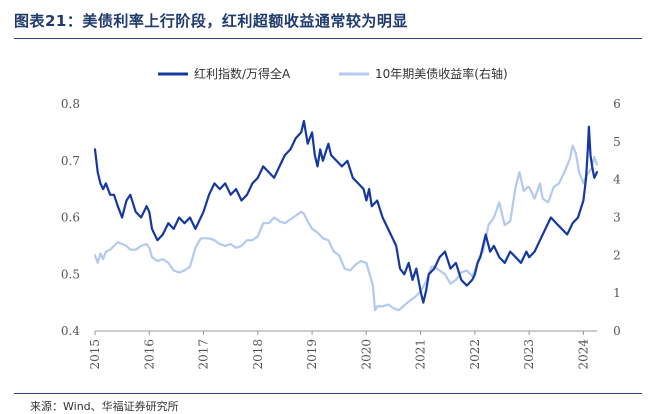  I want to click on left-y-tick-label: 0.7, so click(70, 161).